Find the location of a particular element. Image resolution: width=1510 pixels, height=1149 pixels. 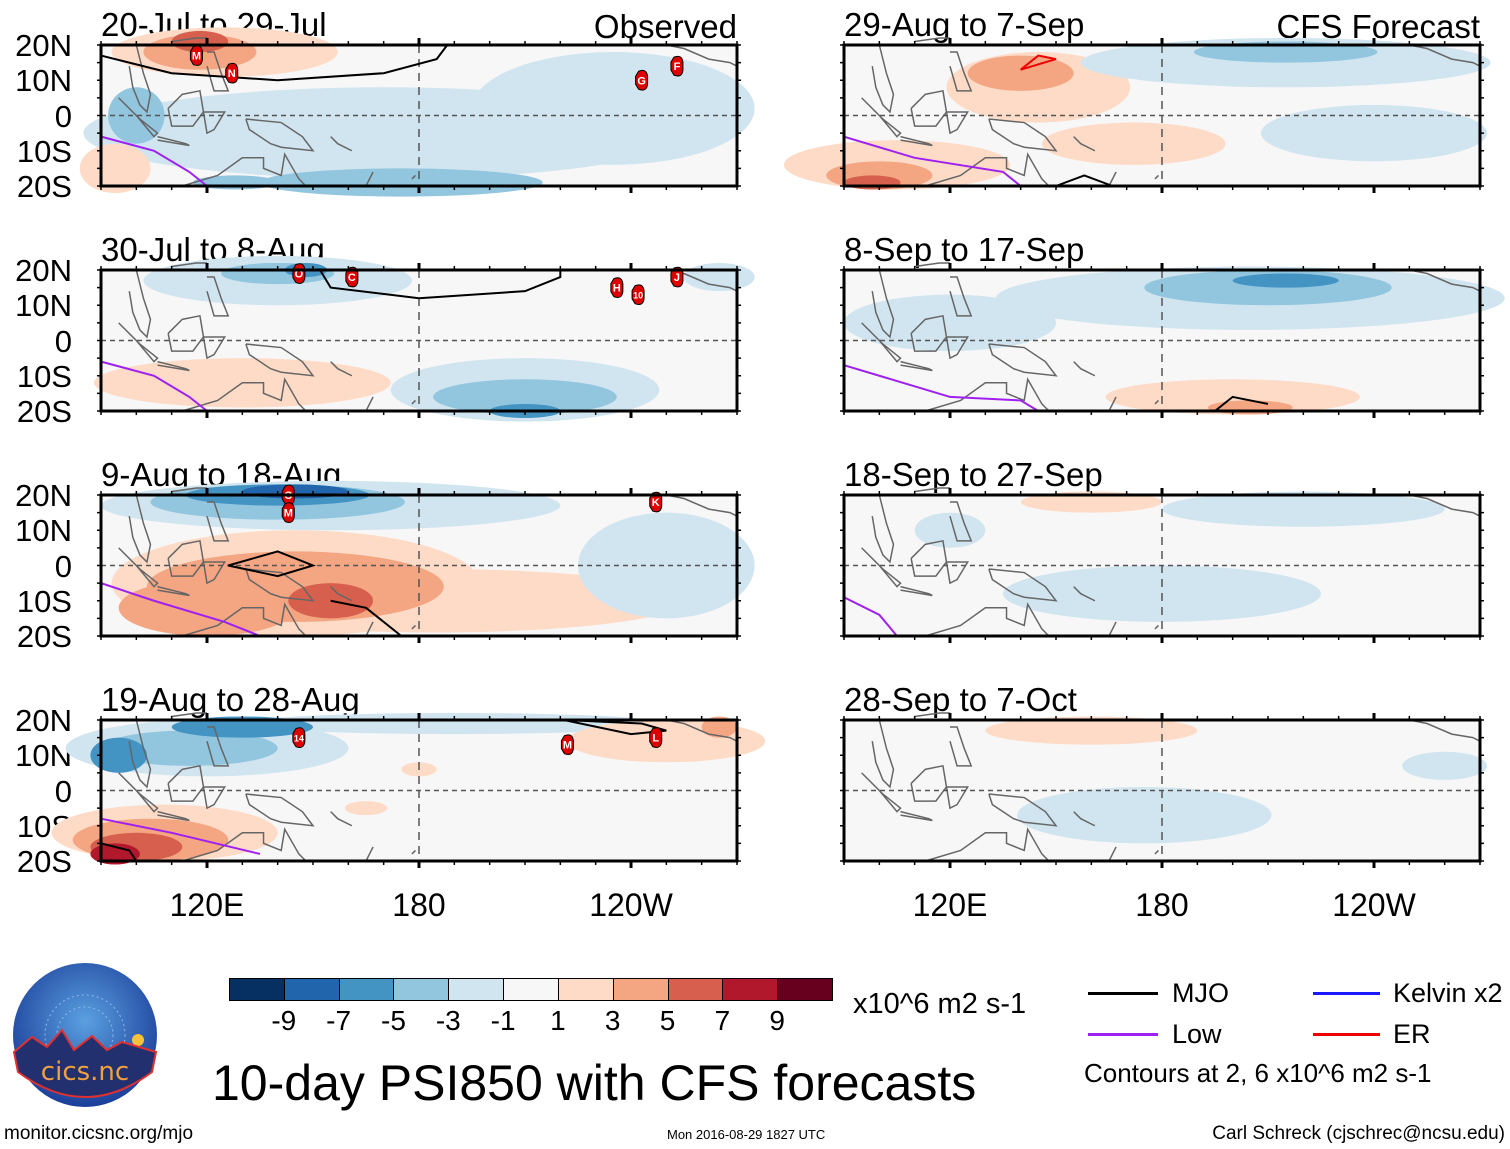

map-panel: O C H 10 J is located at coordinates (424, 338).